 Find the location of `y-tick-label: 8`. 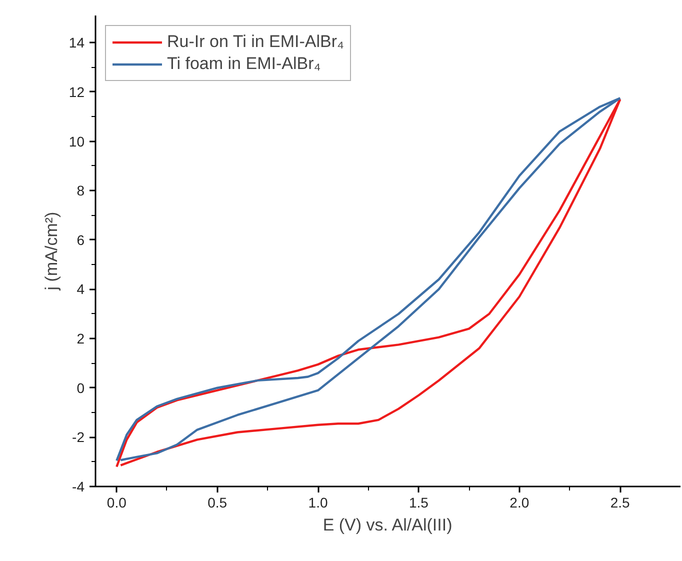

y-tick-label: 8 is located at coordinates (80, 190).